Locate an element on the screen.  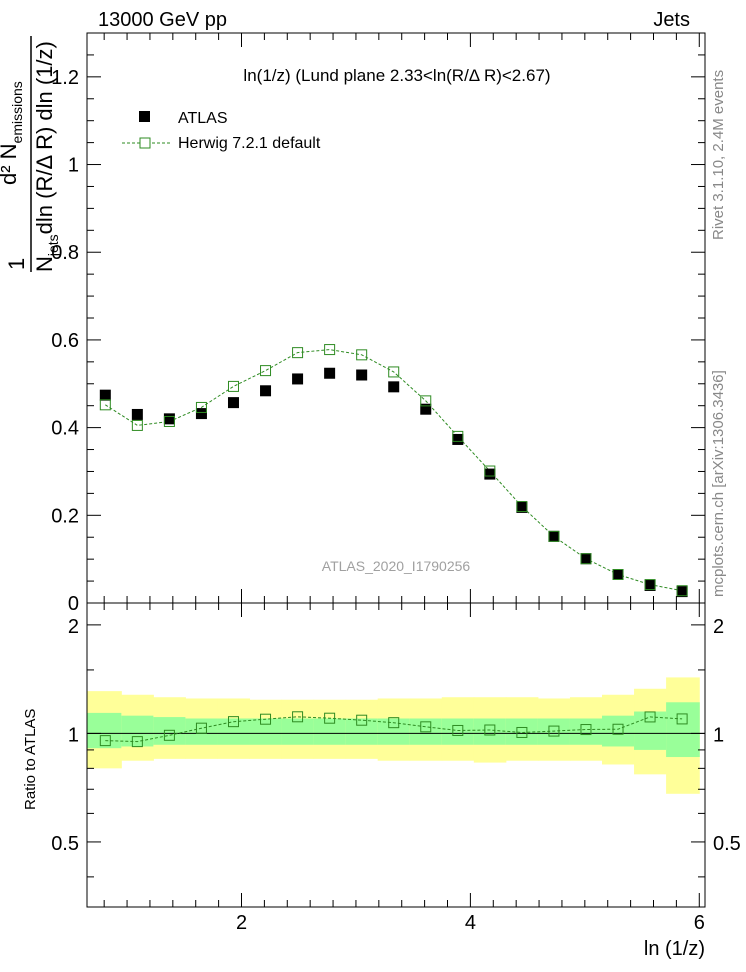
ylabel-denominator-sub: jets is located at coordinates (53, 245).